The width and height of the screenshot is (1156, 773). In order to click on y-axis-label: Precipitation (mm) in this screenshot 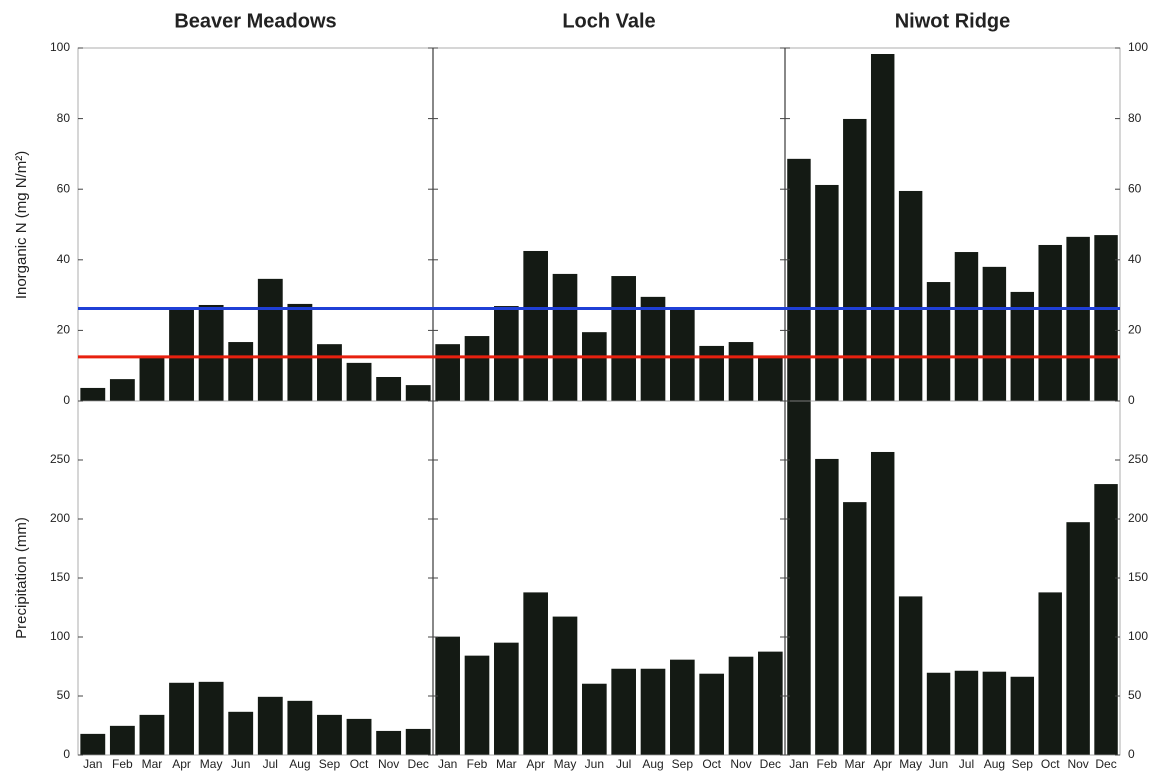, I will do `click(21, 578)`.